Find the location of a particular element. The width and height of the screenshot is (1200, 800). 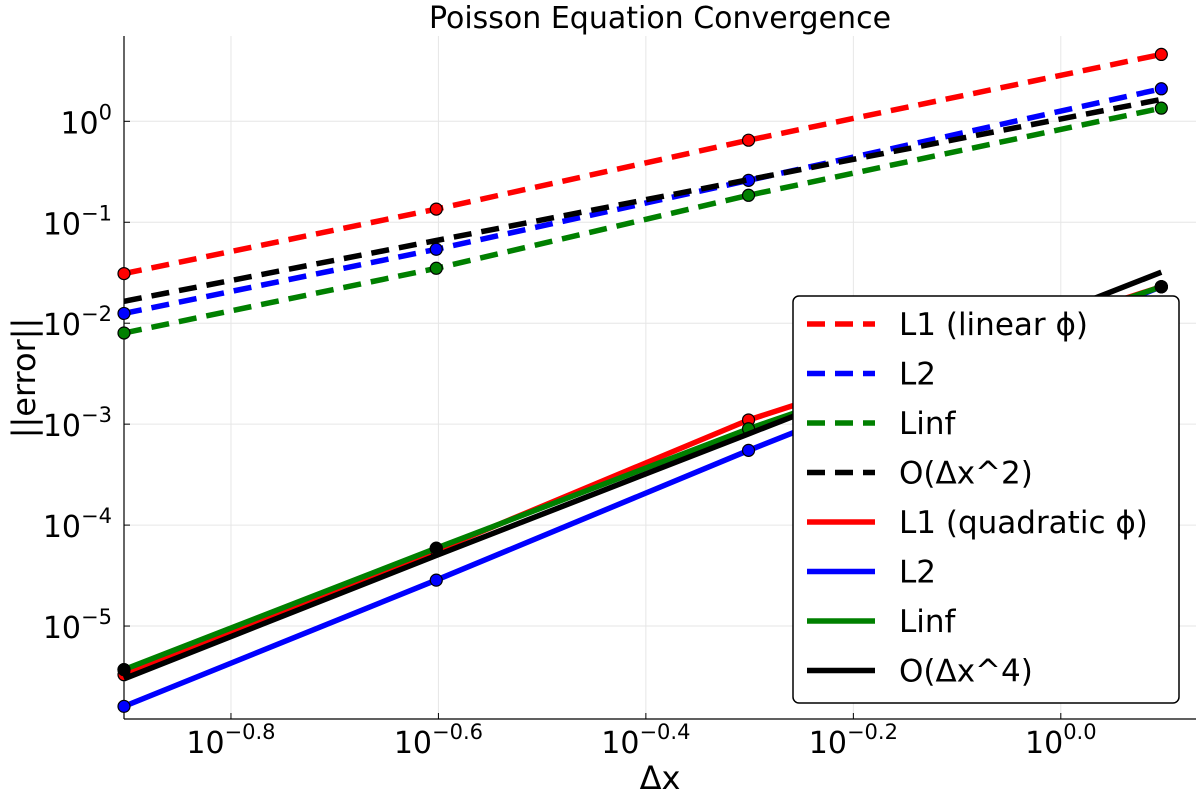

y-tick-label: 10⁻¹ is located at coordinates (77, 221).